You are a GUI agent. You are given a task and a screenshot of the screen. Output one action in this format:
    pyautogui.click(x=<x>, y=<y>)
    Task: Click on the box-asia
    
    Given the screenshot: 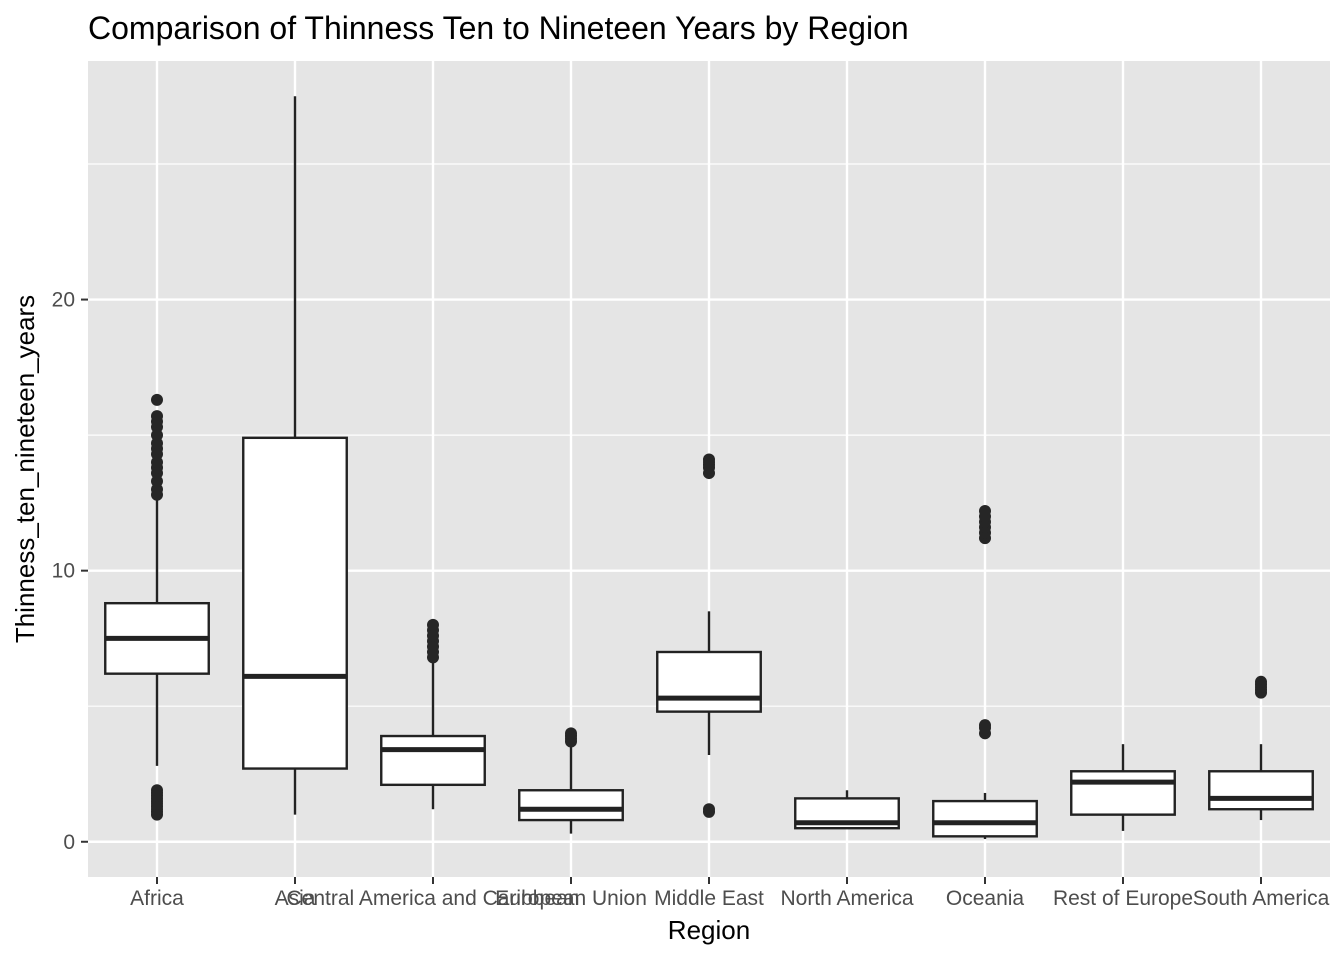 What is the action you would take?
    pyautogui.click(x=295, y=455)
    